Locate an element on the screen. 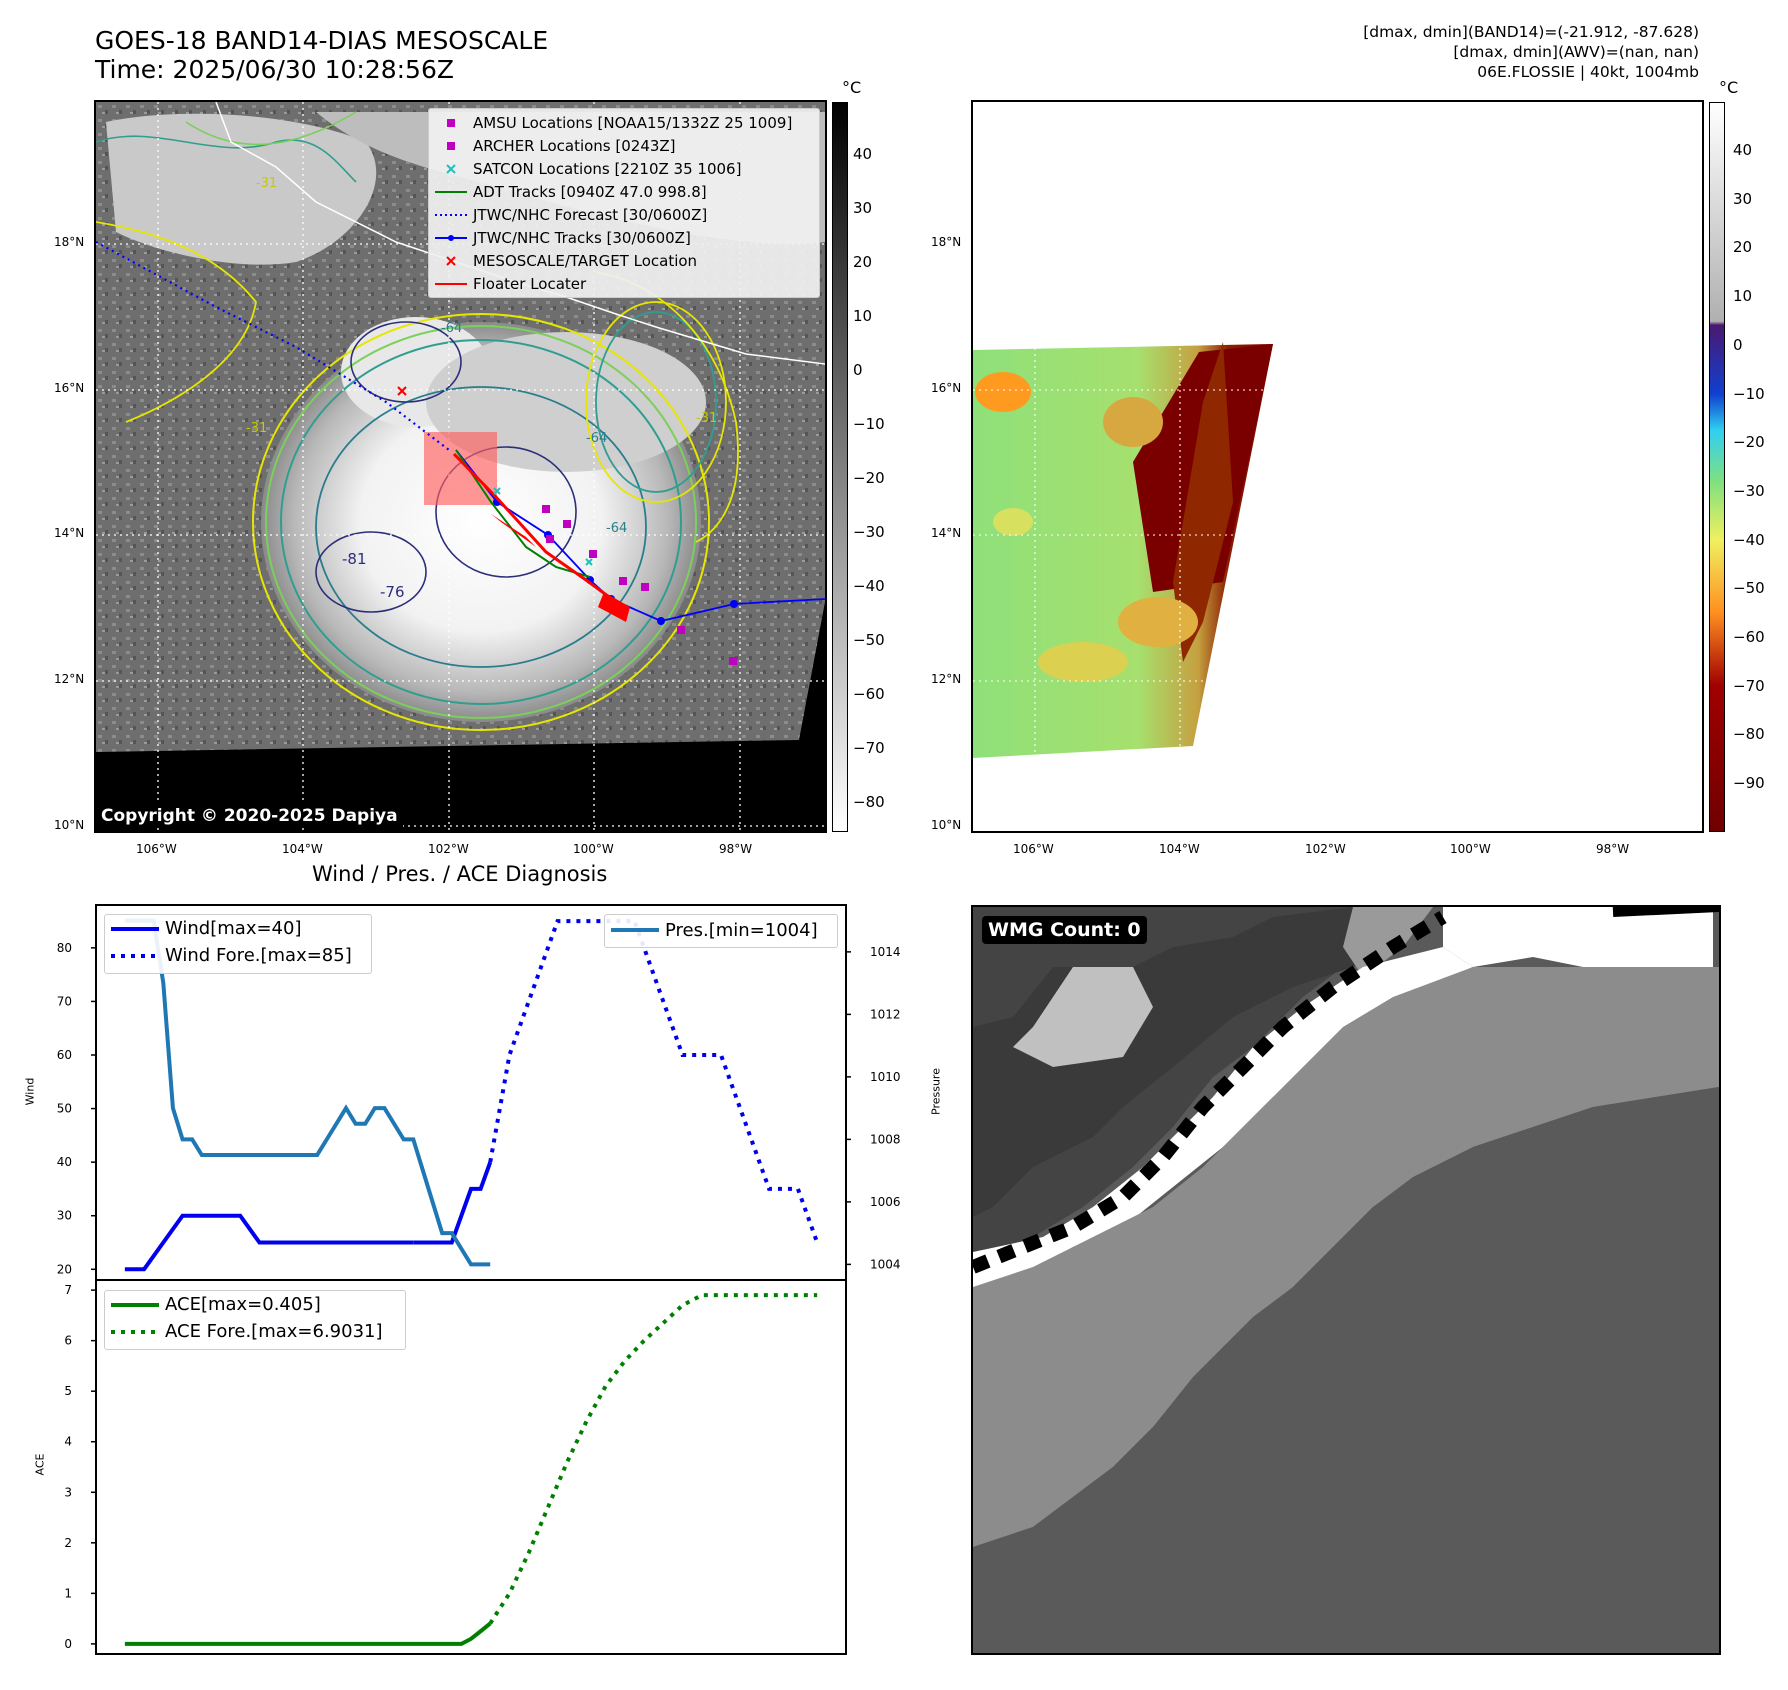 Image resolution: width=1788 pixels, height=1690 pixels. lon-tick: 104°W is located at coordinates (1179, 849).